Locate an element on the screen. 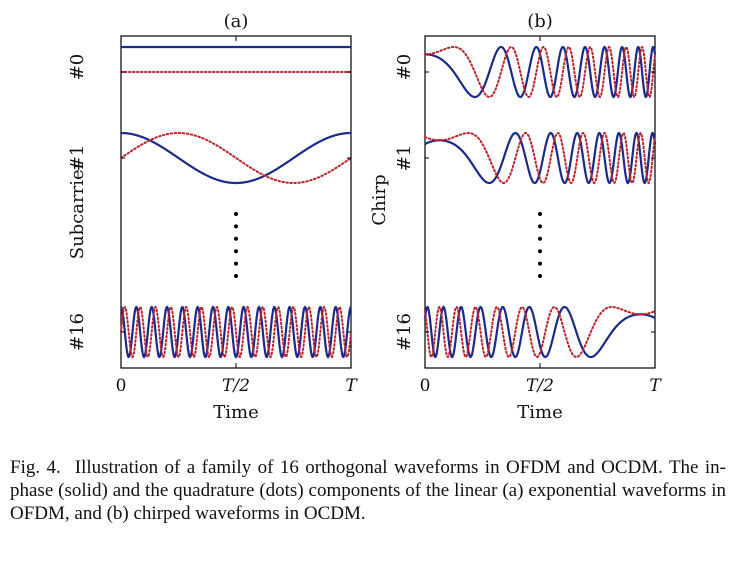 The width and height of the screenshot is (736, 564). panel-a-row-2-quadrature-curve is located at coordinates (236, 332).